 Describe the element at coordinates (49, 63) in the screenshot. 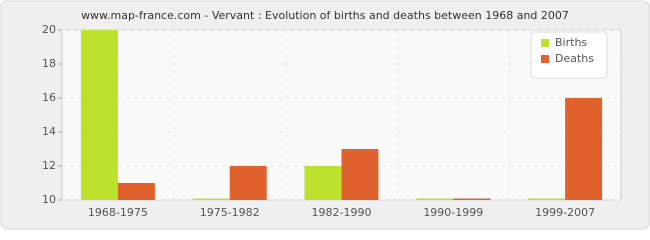

I see `y-tick-label: 18` at that location.